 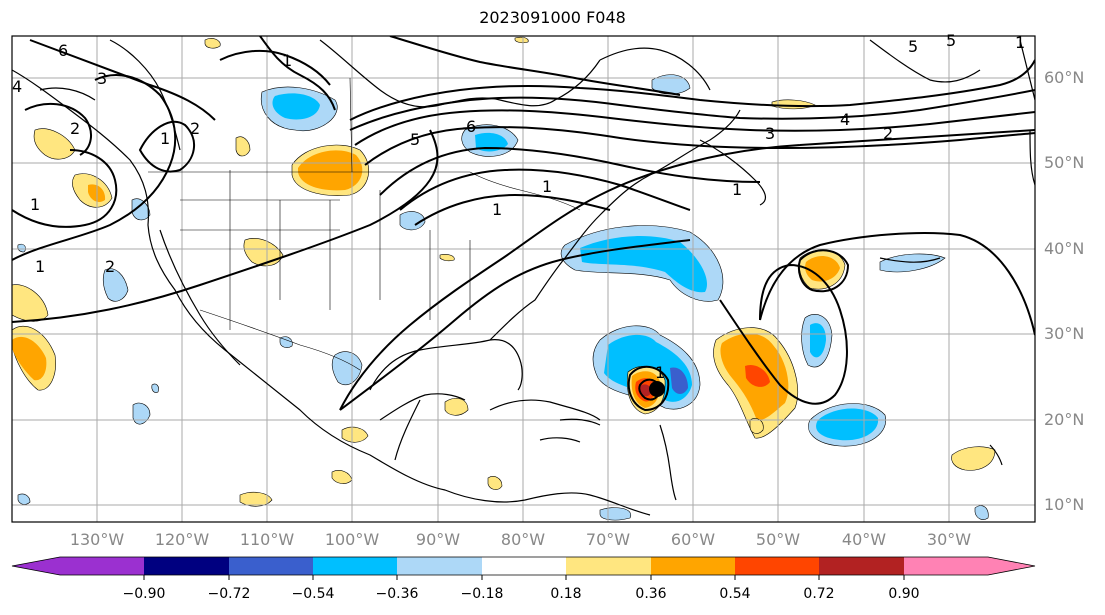 I want to click on lon-label: 120°W, so click(x=182, y=539).